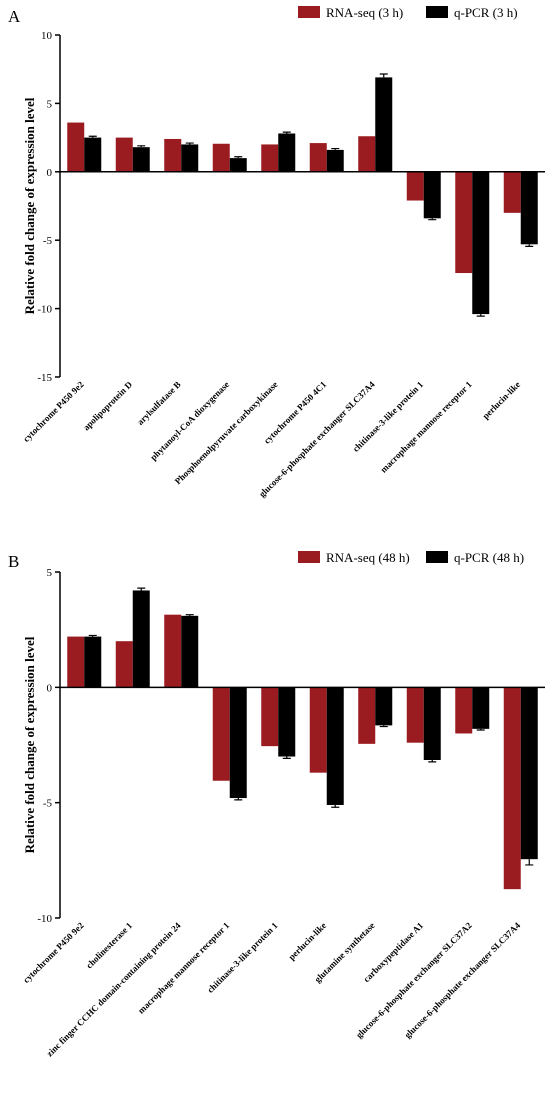 This screenshot has width=550, height=1098. I want to click on legend-label: RNA-seq (3 h), so click(364, 12).